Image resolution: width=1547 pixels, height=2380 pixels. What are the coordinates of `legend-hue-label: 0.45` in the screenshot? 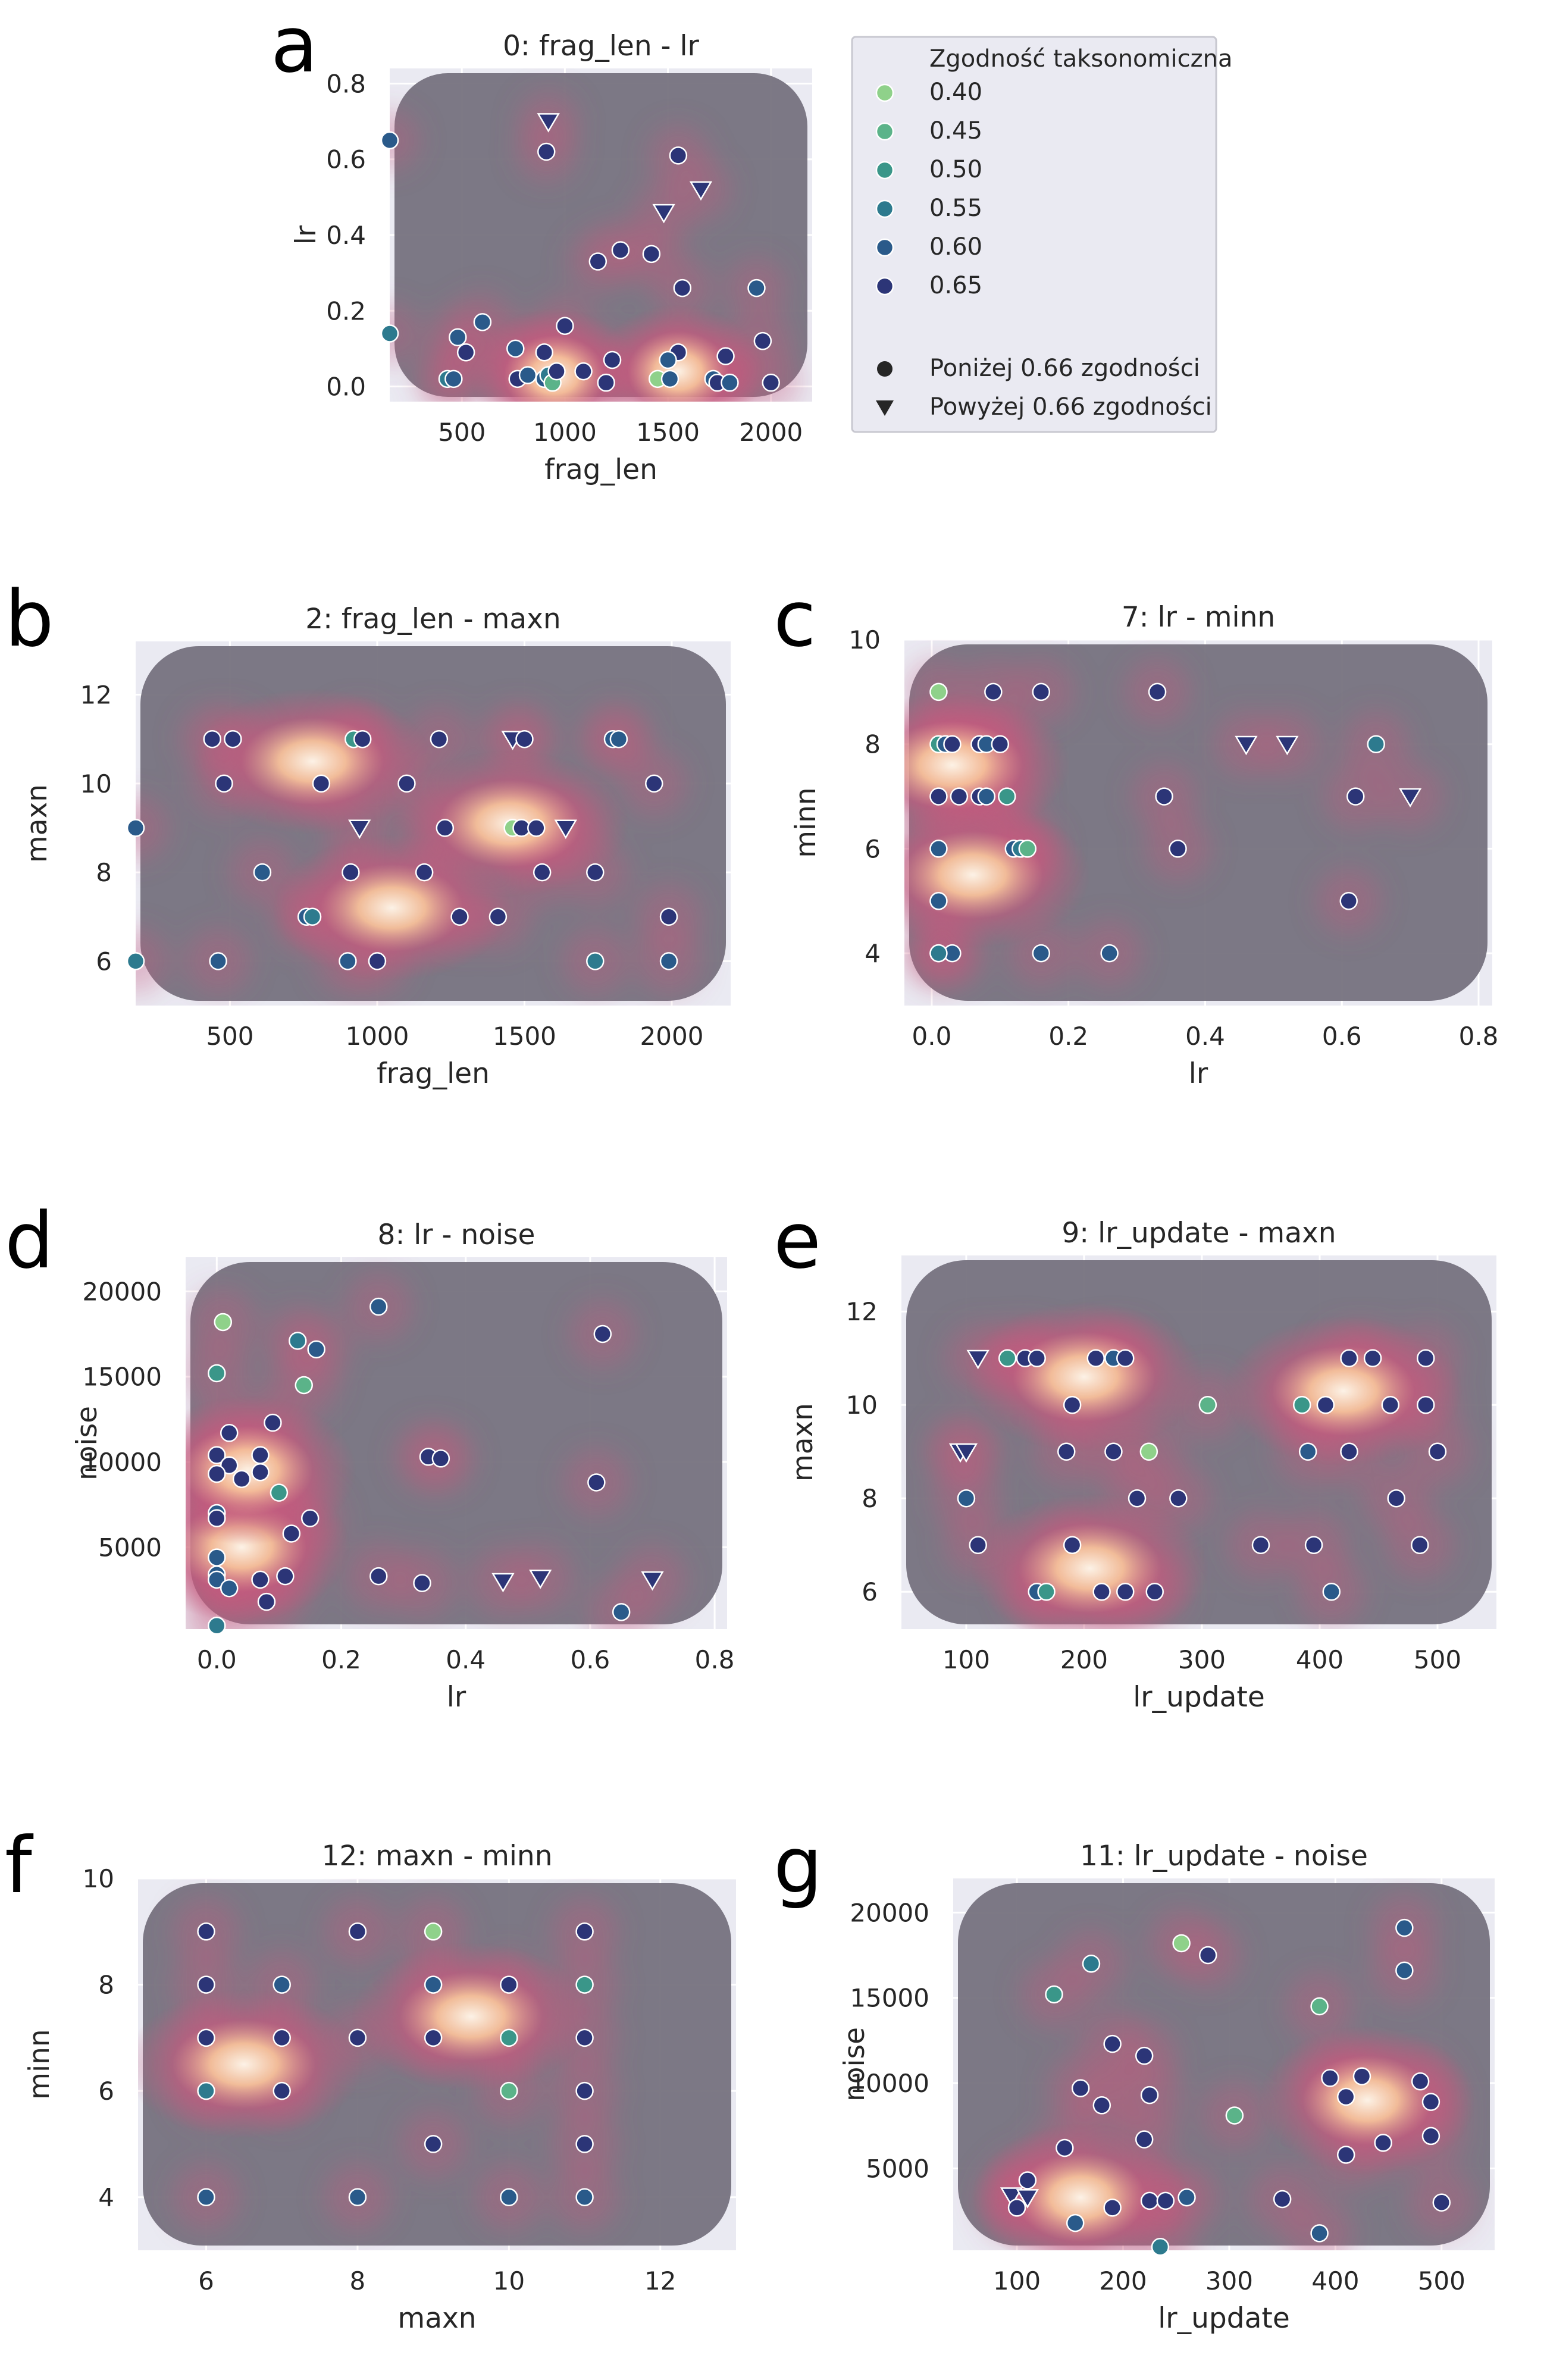 It's located at (955, 131).